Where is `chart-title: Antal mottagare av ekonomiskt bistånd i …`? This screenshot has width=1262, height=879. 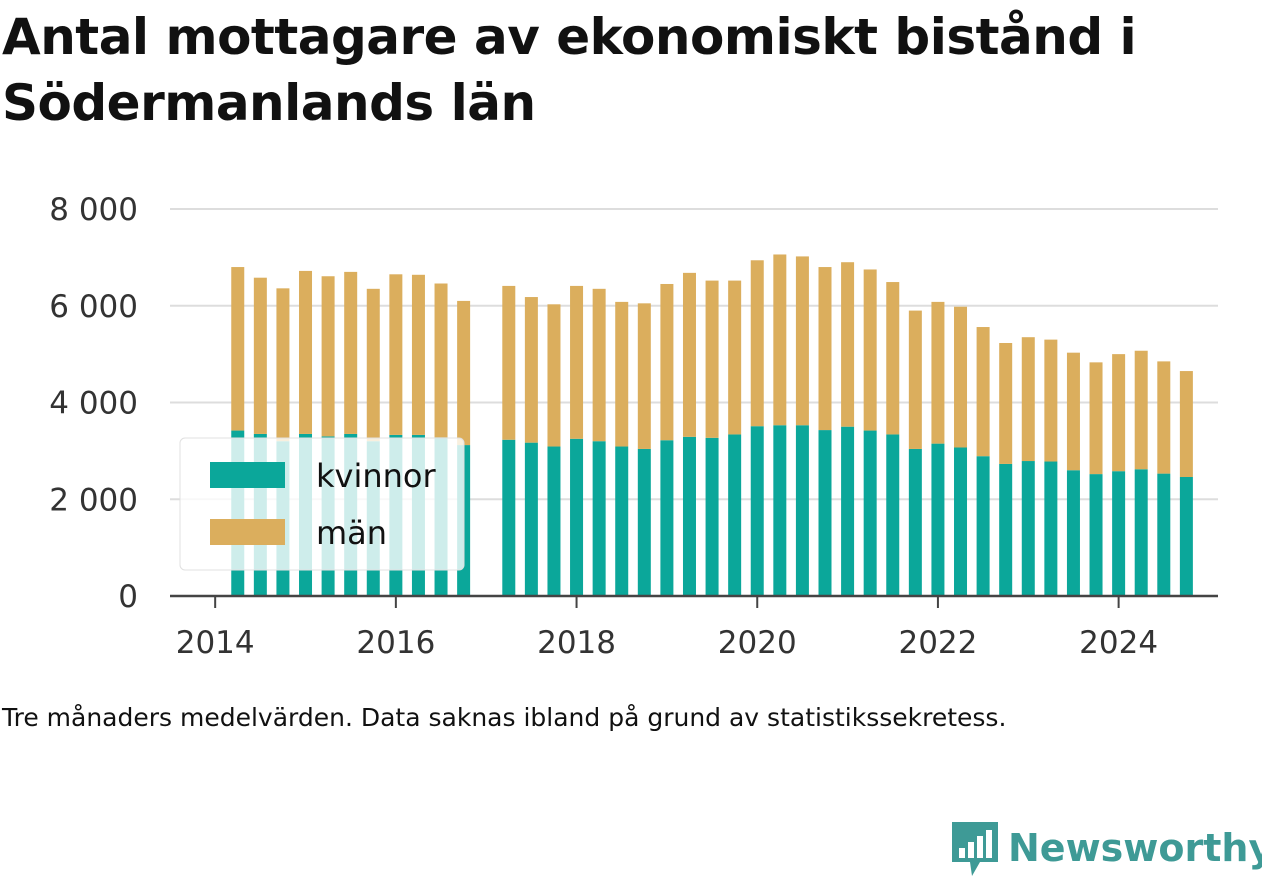 chart-title: Antal mottagare av ekonomiskt bistånd i … is located at coordinates (569, 70).